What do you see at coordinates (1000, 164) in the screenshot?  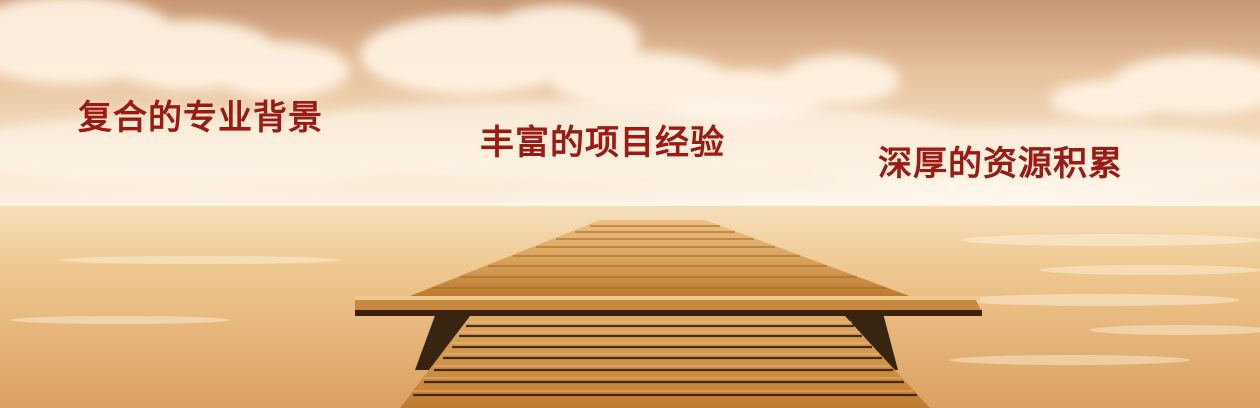 I see `slogan-resource-accumulation: 深厚的资源积累` at bounding box center [1000, 164].